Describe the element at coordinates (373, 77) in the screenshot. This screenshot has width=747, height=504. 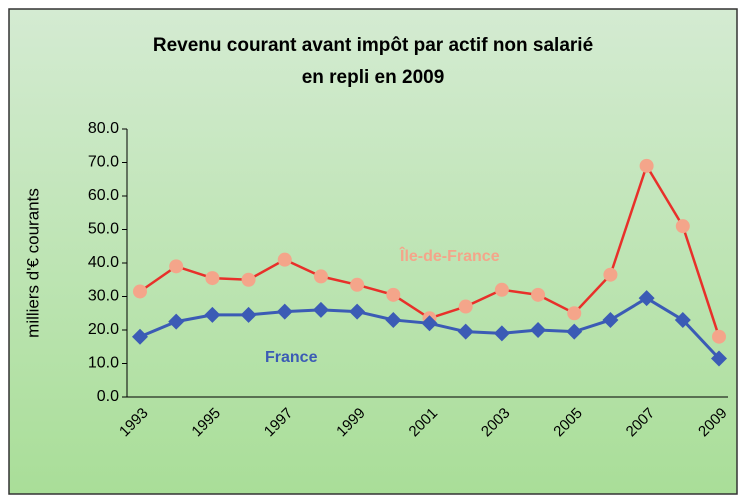
I see `chart-title: en repli en 2009` at that location.